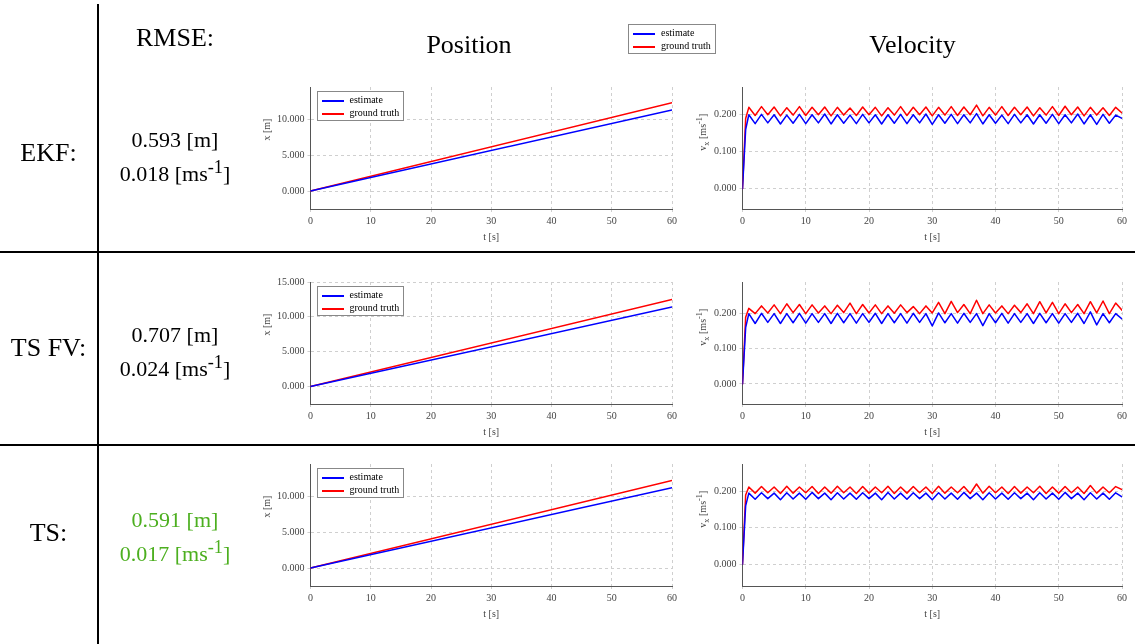 Image resolution: width=1135 pixels, height=644 pixels. Describe the element at coordinates (175, 140) in the screenshot. I see `text: 0.593 [m]` at that location.